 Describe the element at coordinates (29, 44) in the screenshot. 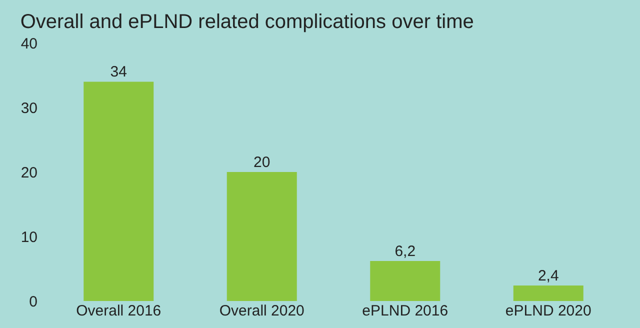

I see `y-tick-label: 40` at that location.